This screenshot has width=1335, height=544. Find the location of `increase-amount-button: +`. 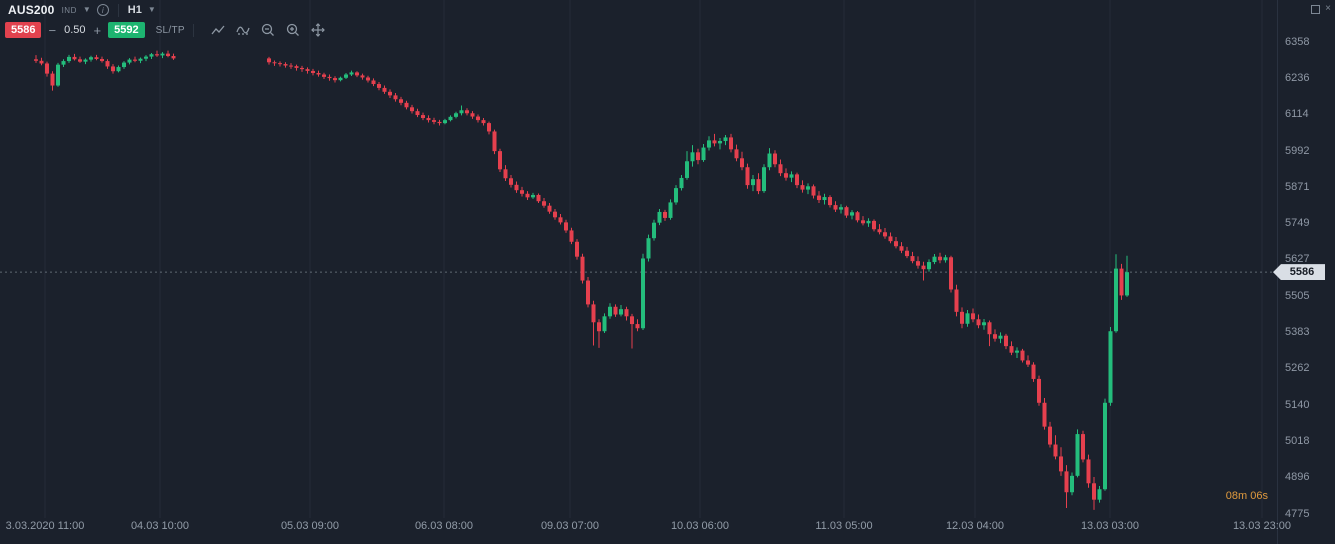

increase-amount-button: + is located at coordinates (97, 30).